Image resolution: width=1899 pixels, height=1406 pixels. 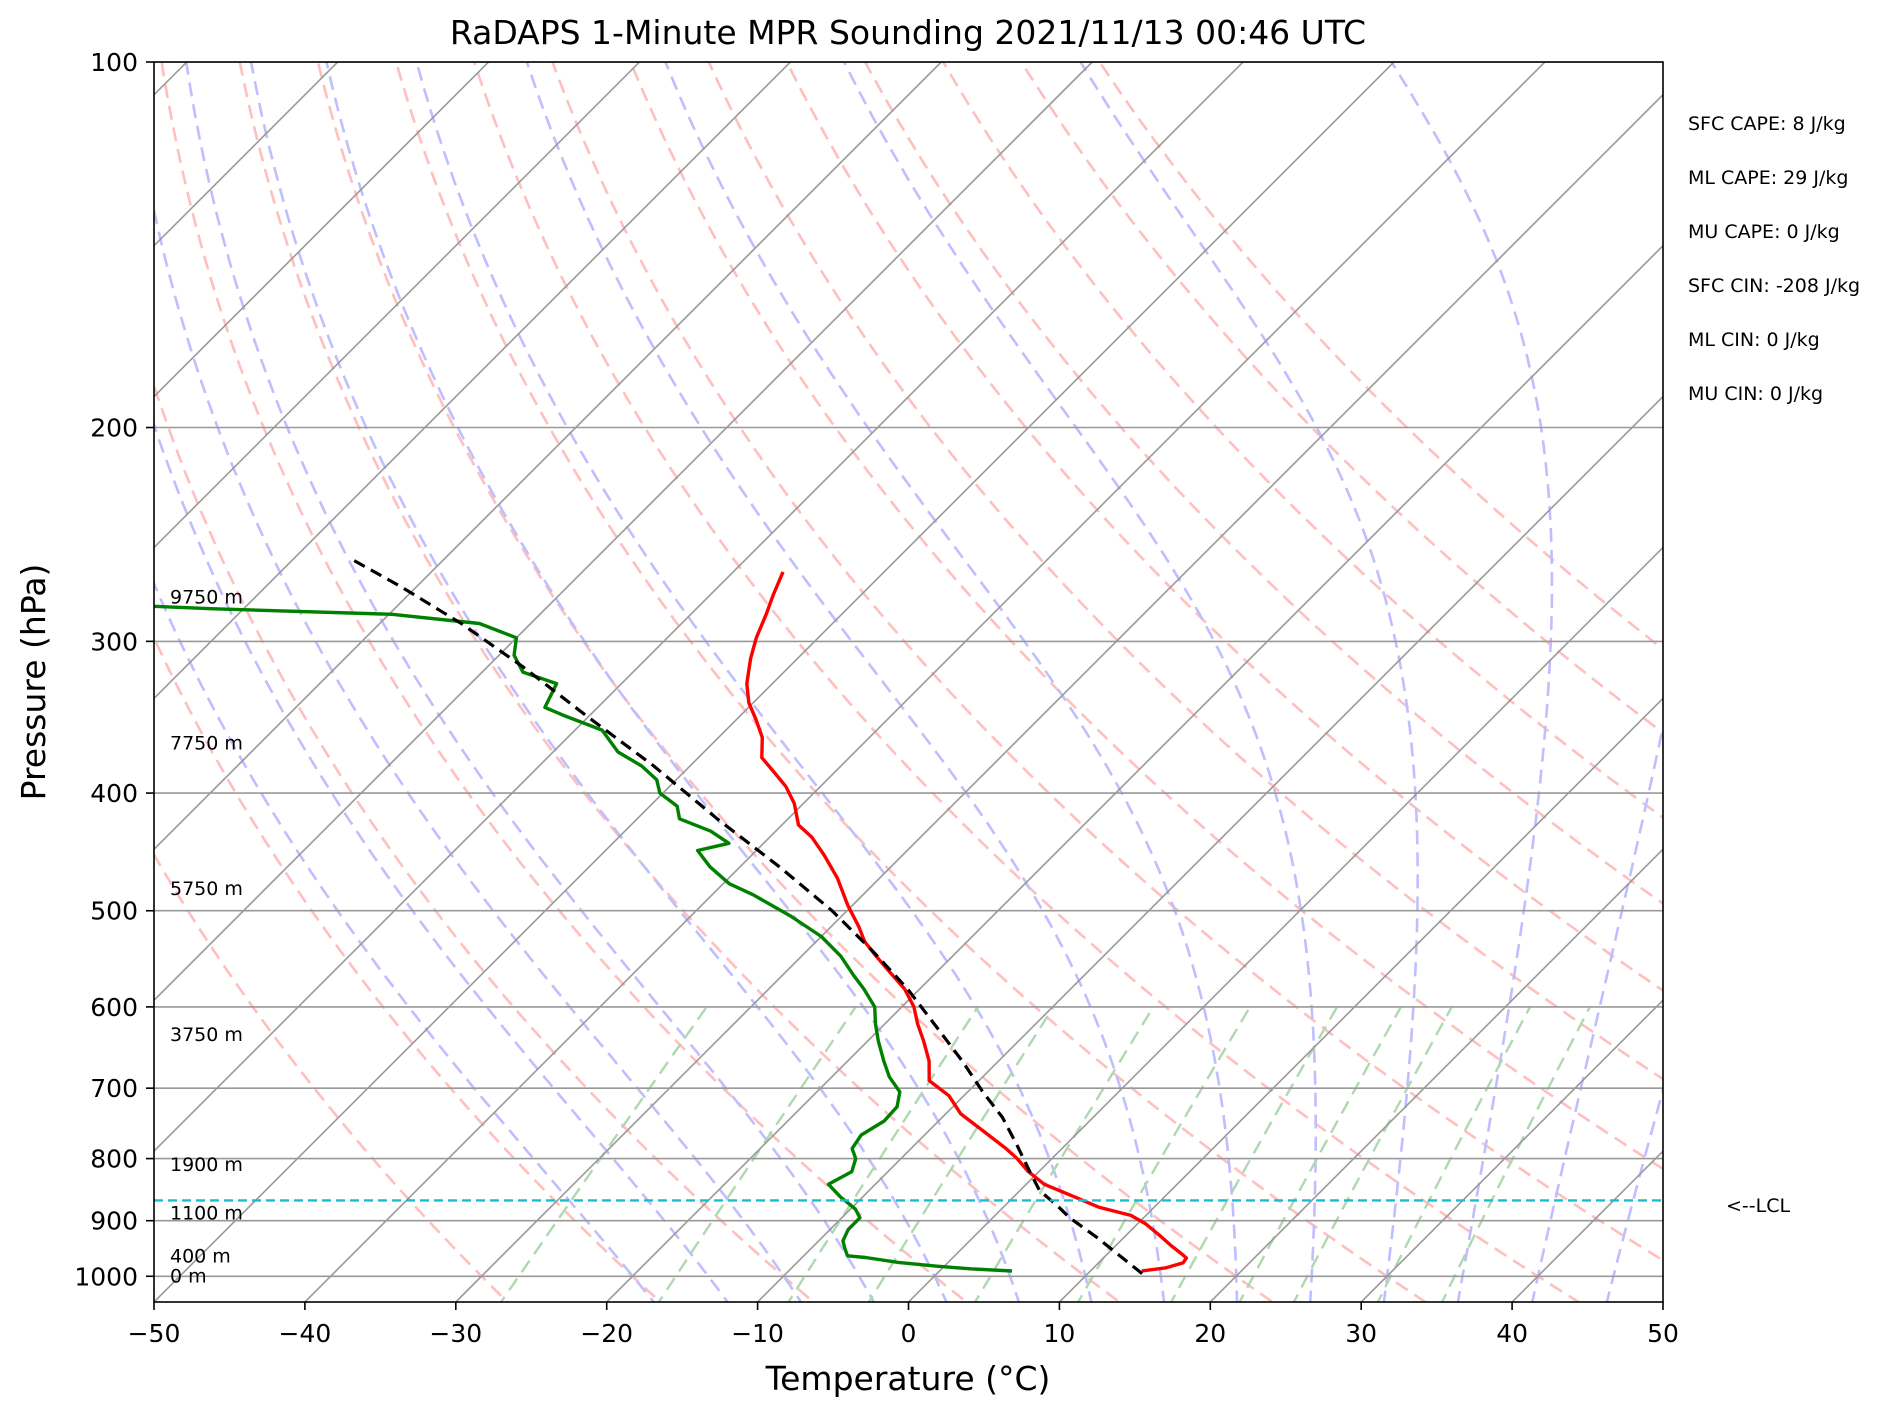 I want to click on index-text: MU CAPE: 0 J/kg, so click(x=1764, y=232).